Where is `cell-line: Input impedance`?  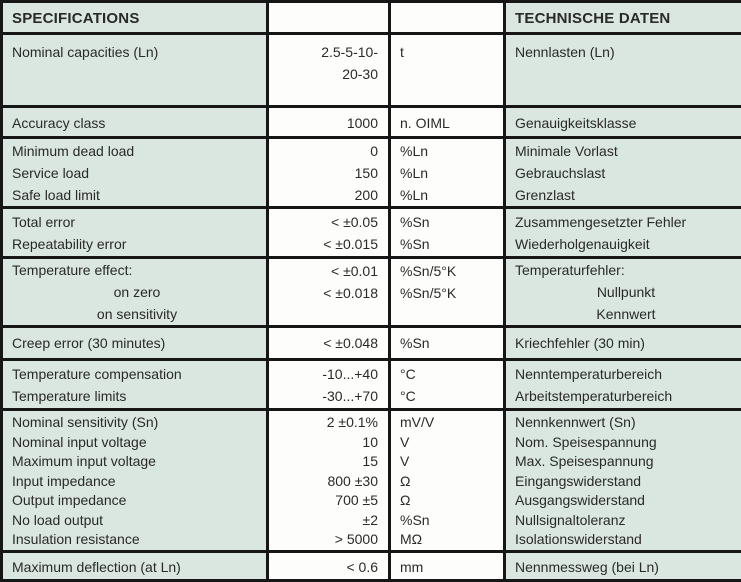 cell-line: Input impedance is located at coordinates (134, 482).